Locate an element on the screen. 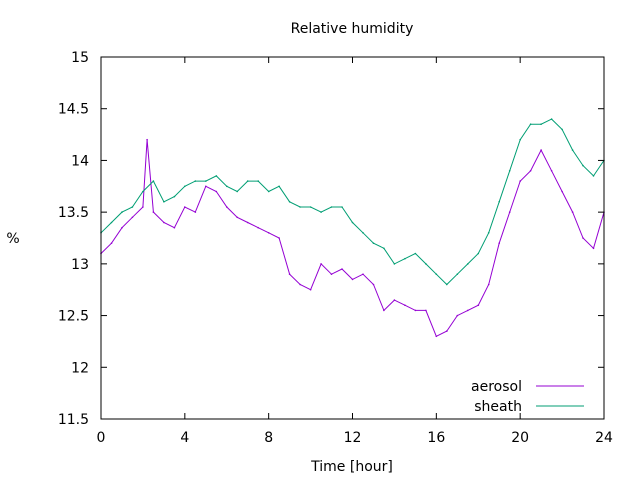  x-tick-label: 4 is located at coordinates (184, 438).